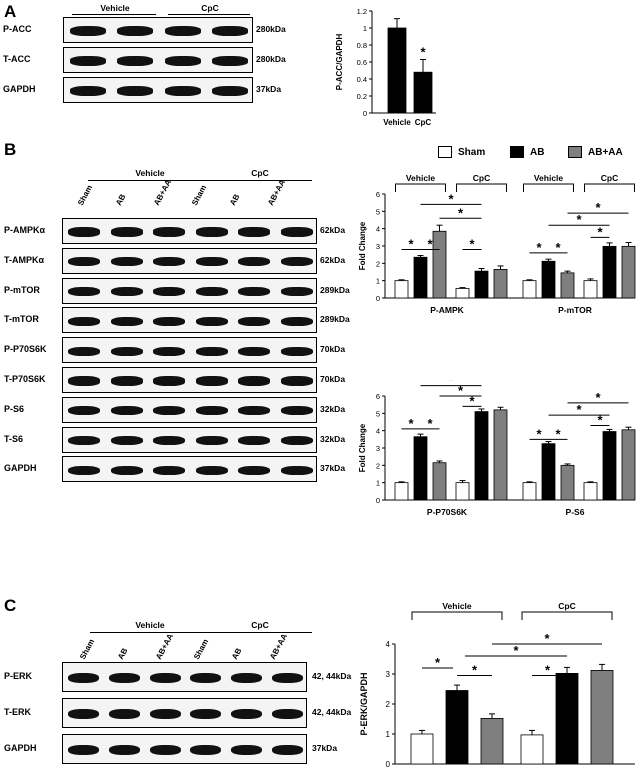 The image size is (644, 770). What do you see at coordinates (339, 62) in the screenshot?
I see `y-axis-label: P-ACC/GAPDH` at bounding box center [339, 62].